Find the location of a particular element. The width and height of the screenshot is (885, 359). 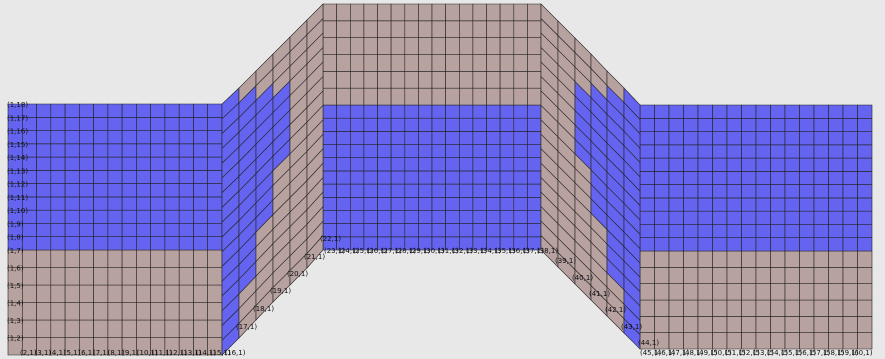

node-label-bottom-left: (4,1) is located at coordinates (57, 353).